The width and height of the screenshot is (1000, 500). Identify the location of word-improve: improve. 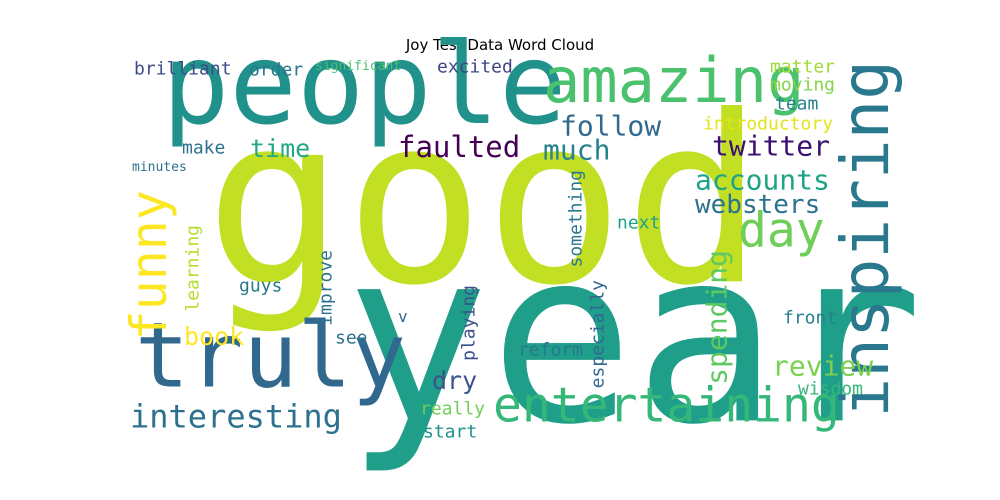
(326, 288).